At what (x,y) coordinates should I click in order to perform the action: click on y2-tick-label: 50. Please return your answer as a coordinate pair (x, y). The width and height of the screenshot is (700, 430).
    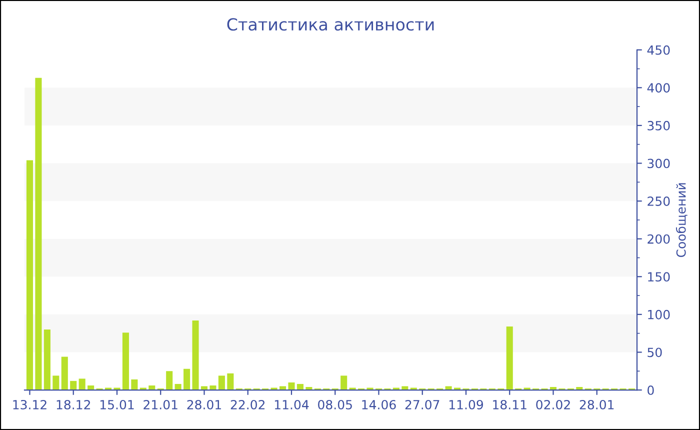
    Looking at the image, I should click on (655, 353).